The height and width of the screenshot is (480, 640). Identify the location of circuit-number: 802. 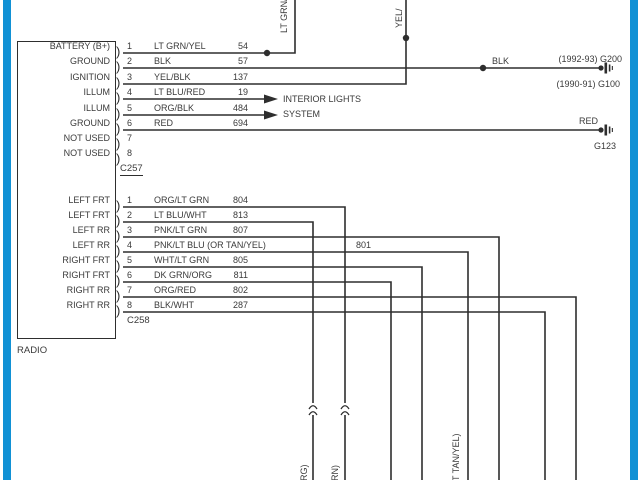
(240, 290).